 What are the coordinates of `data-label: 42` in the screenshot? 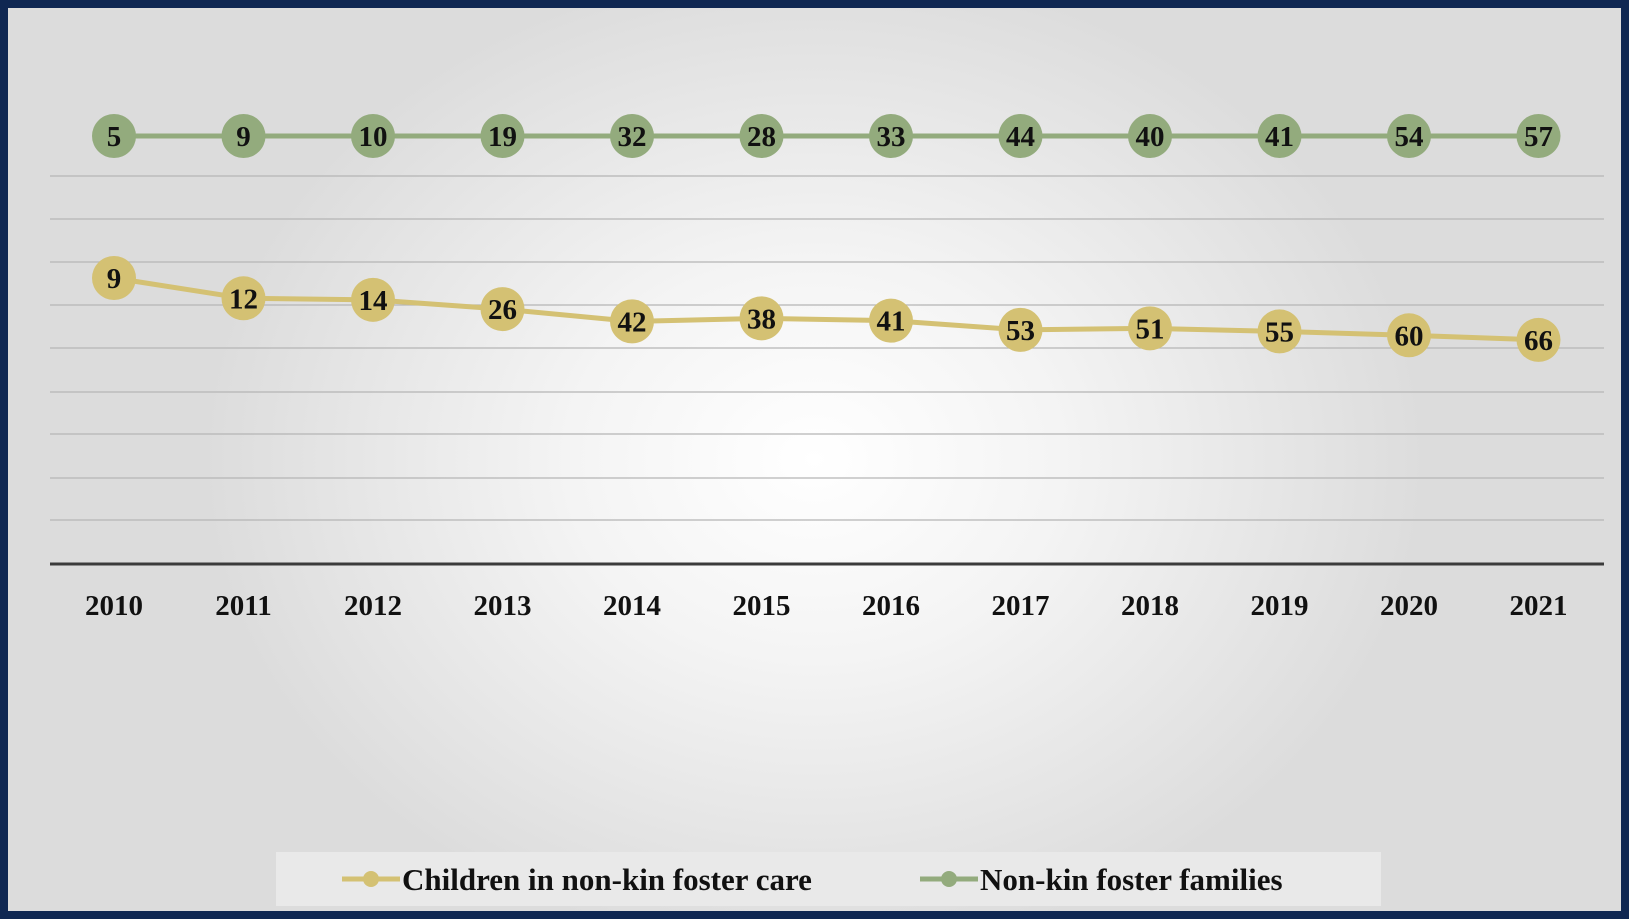 It's located at (632, 322).